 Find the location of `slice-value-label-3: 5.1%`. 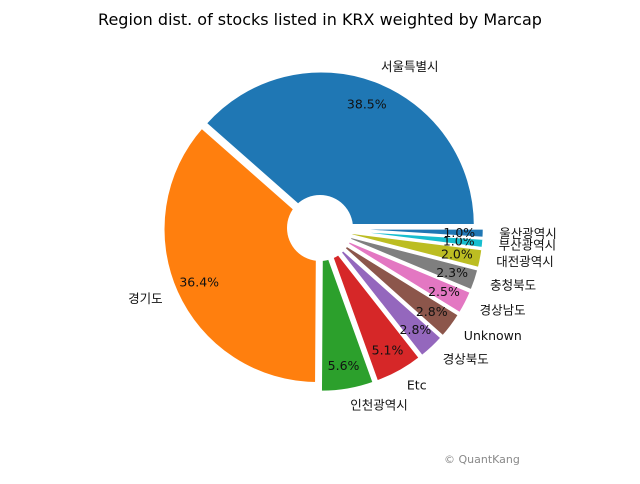

slice-value-label-3: 5.1% is located at coordinates (388, 349).